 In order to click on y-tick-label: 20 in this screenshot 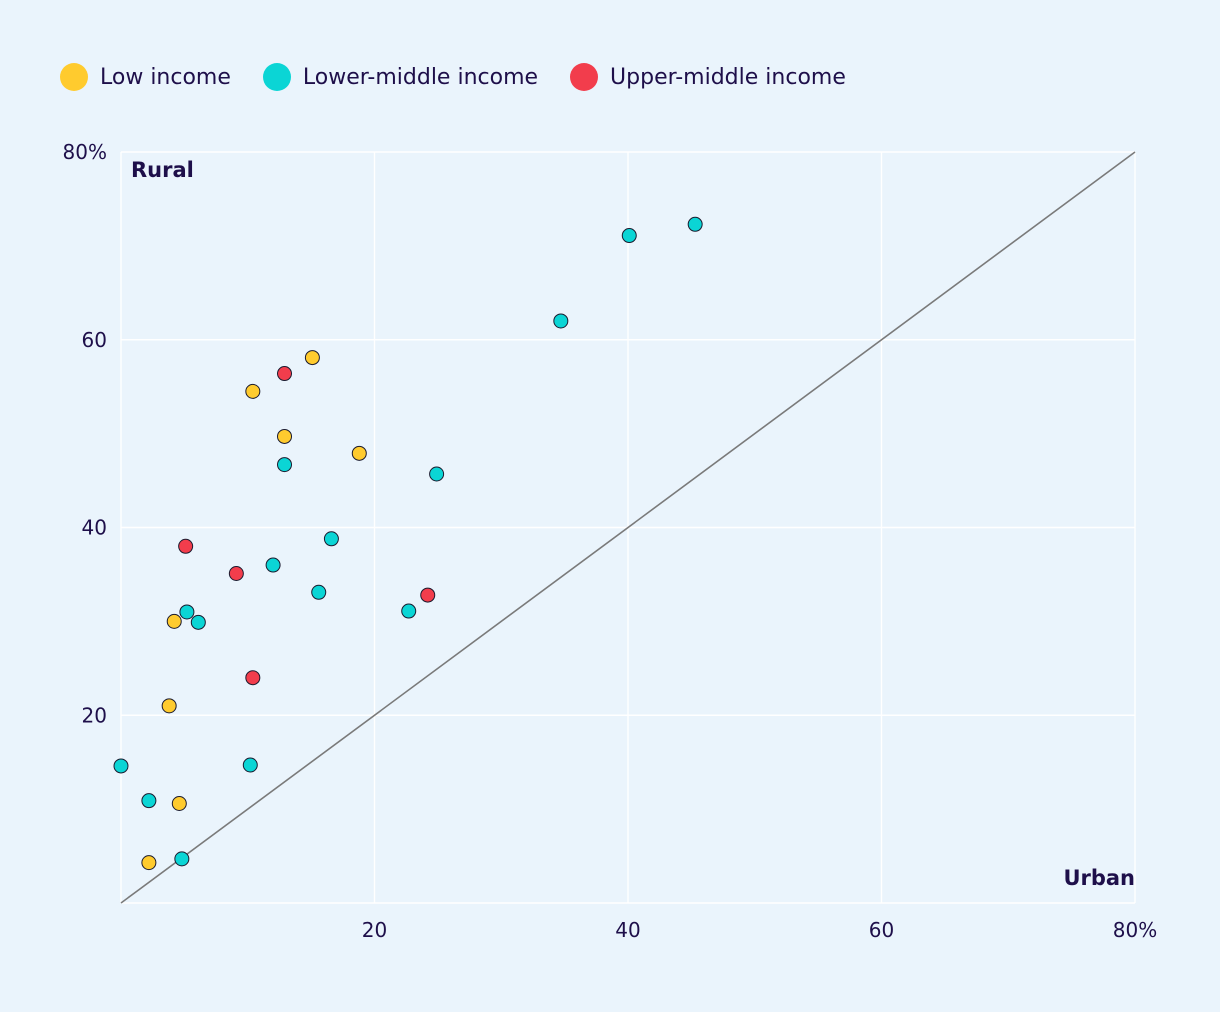, I will do `click(94, 715)`.